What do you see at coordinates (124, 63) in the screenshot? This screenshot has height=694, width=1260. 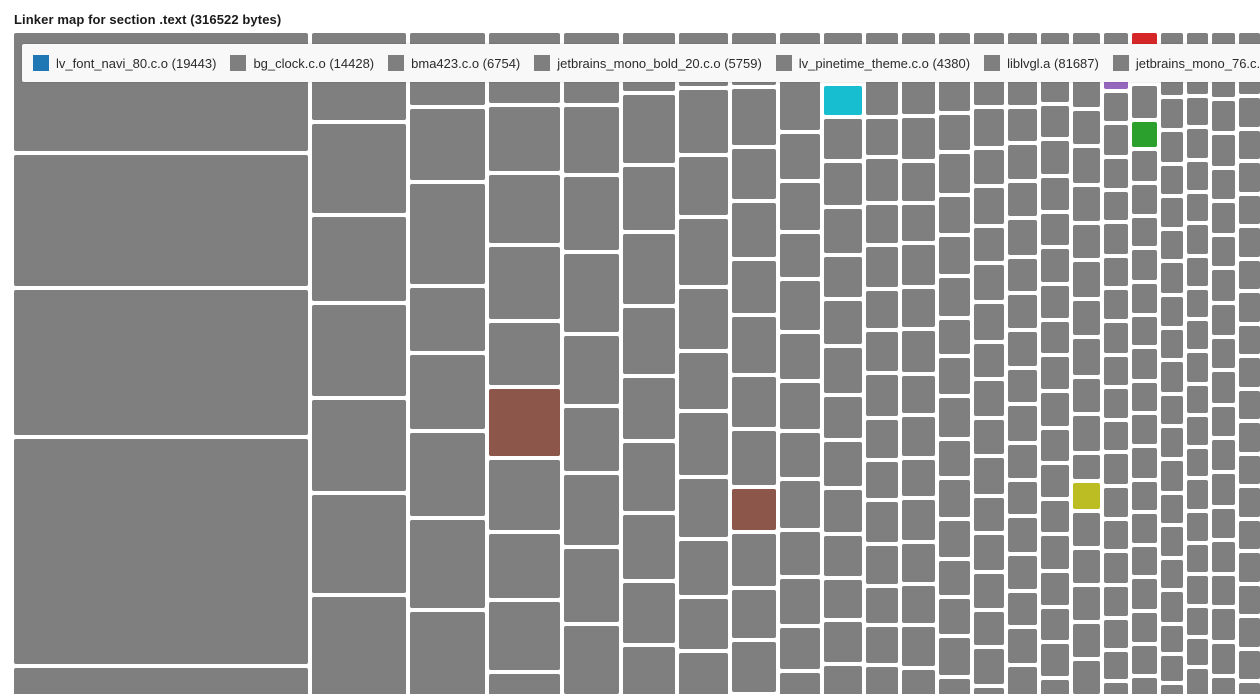 I see `legend-item-lv_font_navi_80.c.o: lv_font_navi_80.c.o (19443)` at bounding box center [124, 63].